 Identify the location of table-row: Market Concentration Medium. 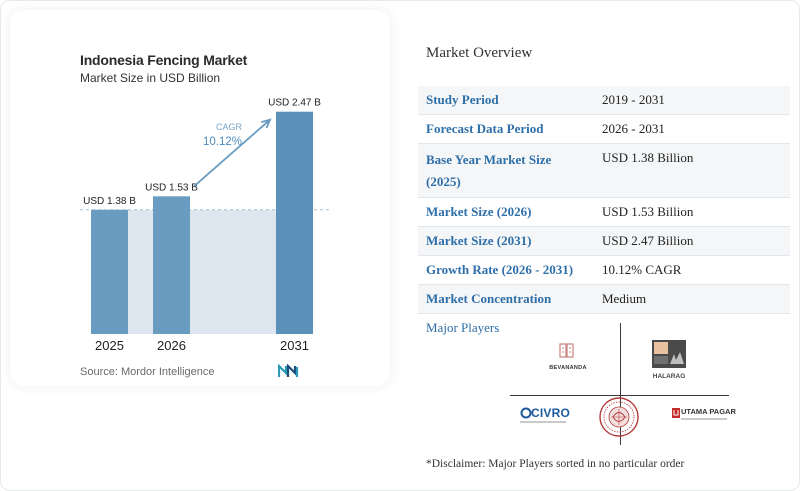
(604, 299).